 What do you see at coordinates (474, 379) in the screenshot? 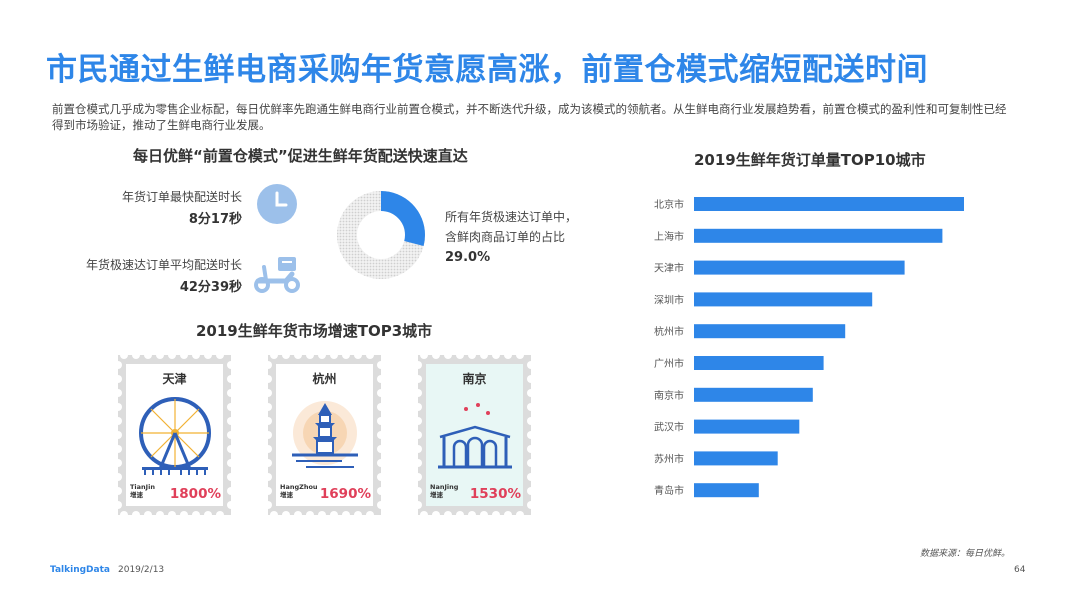
I see `stamp-city: 南京` at bounding box center [474, 379].